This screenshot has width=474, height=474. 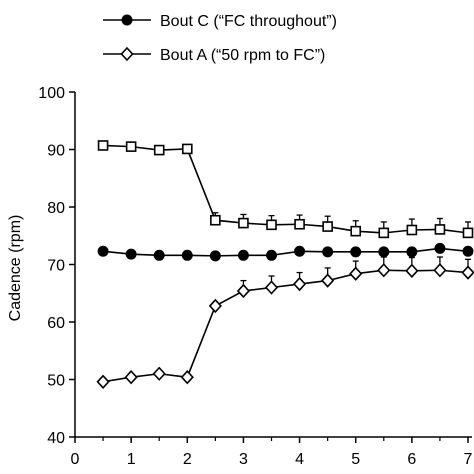 I want to click on y-tick-label: 80, so click(x=56, y=208).